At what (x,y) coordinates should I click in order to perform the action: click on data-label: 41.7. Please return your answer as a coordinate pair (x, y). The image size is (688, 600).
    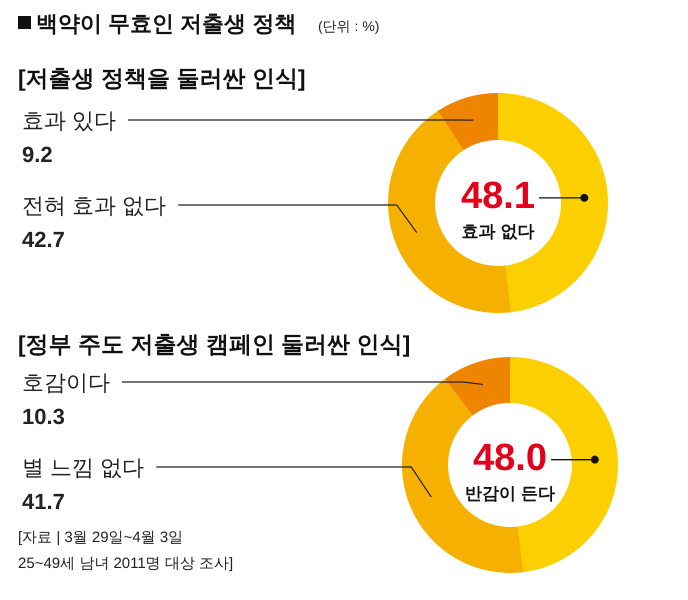
    Looking at the image, I should click on (43, 501).